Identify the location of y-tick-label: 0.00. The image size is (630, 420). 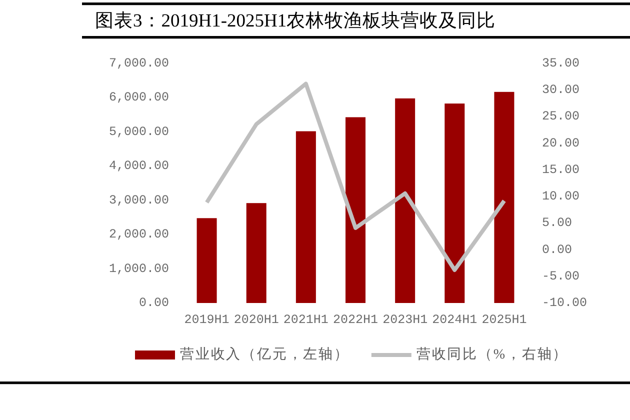
(153, 303).